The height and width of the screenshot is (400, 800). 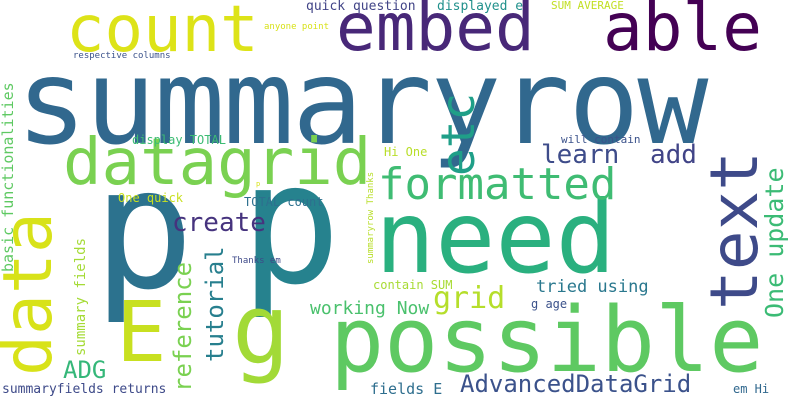 What do you see at coordinates (469, 298) in the screenshot?
I see `word-grid: grid` at bounding box center [469, 298].